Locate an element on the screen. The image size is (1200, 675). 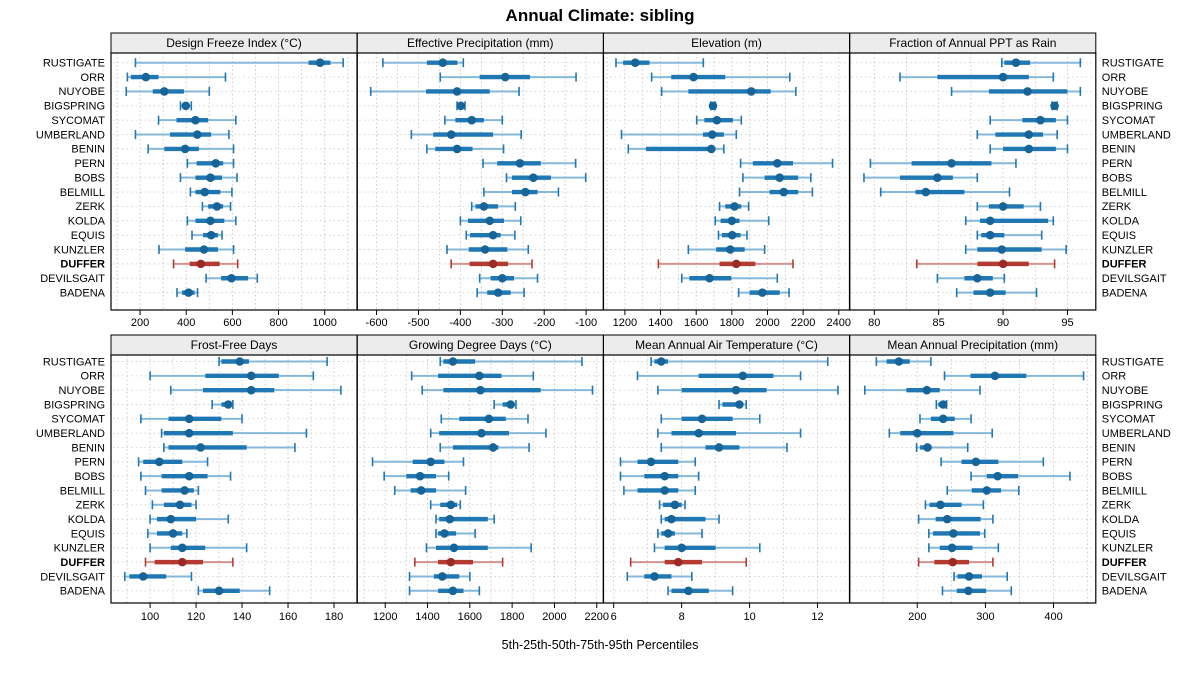
axis-tick-label: 85 is located at coordinates (939, 323).